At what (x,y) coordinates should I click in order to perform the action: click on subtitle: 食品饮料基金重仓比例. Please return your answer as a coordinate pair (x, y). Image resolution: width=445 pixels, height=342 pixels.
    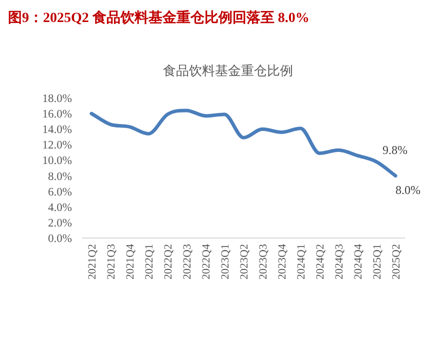
    Looking at the image, I should click on (228, 70).